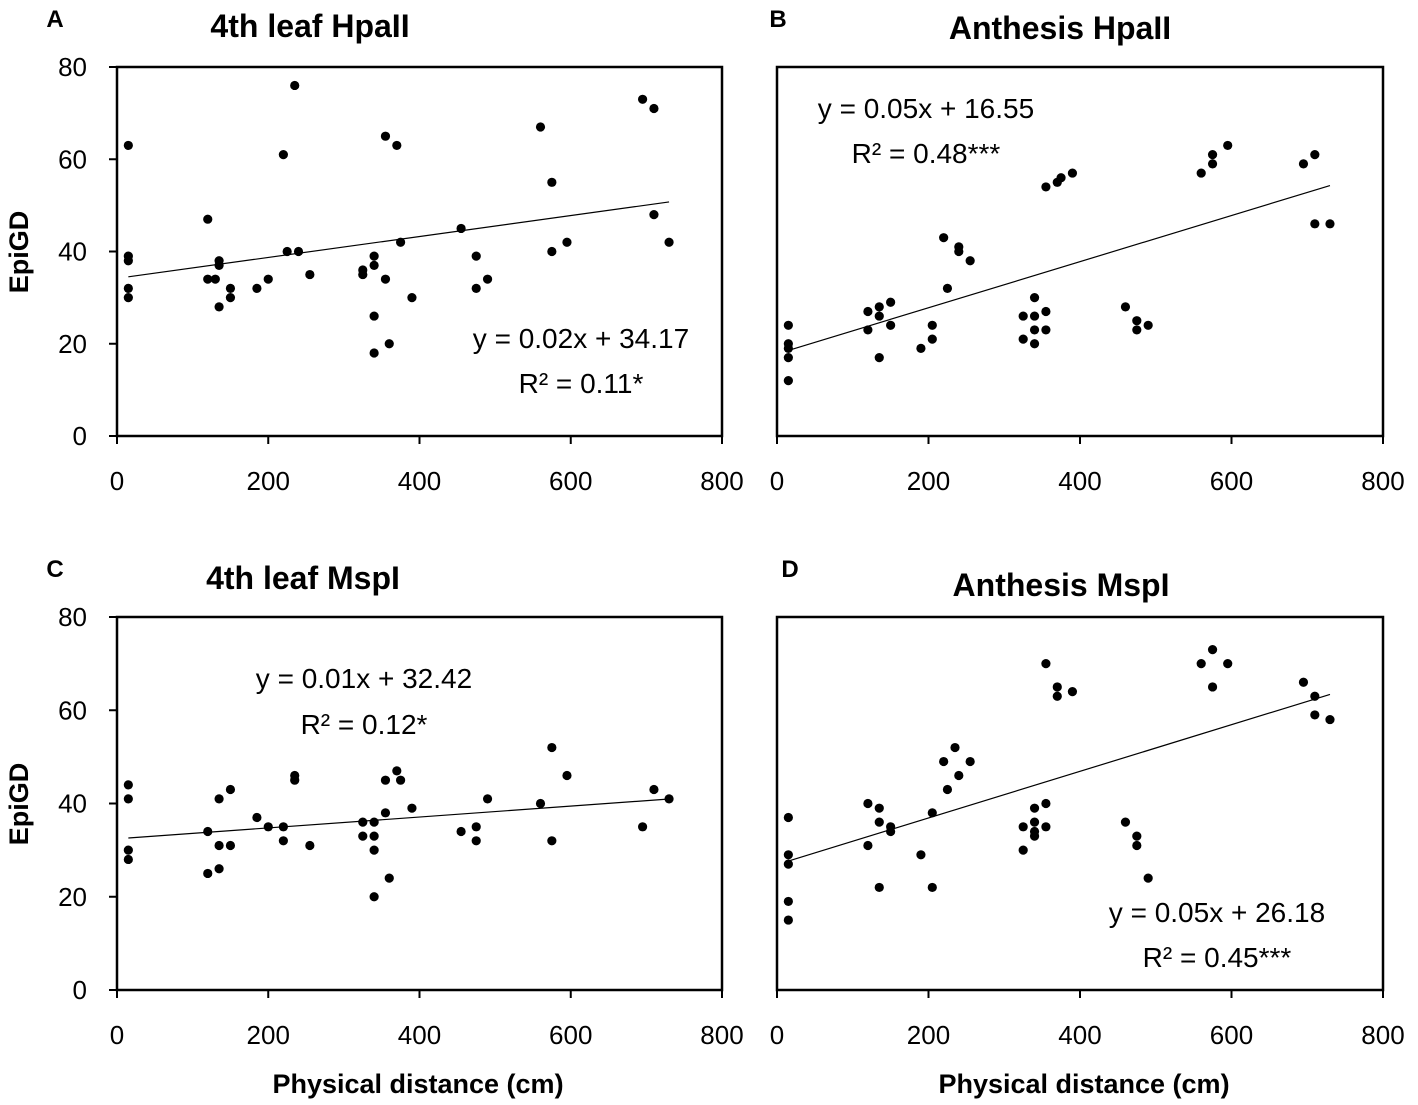  Describe the element at coordinates (1061, 585) in the screenshot. I see `chart-title: Anthesis MspI` at that location.